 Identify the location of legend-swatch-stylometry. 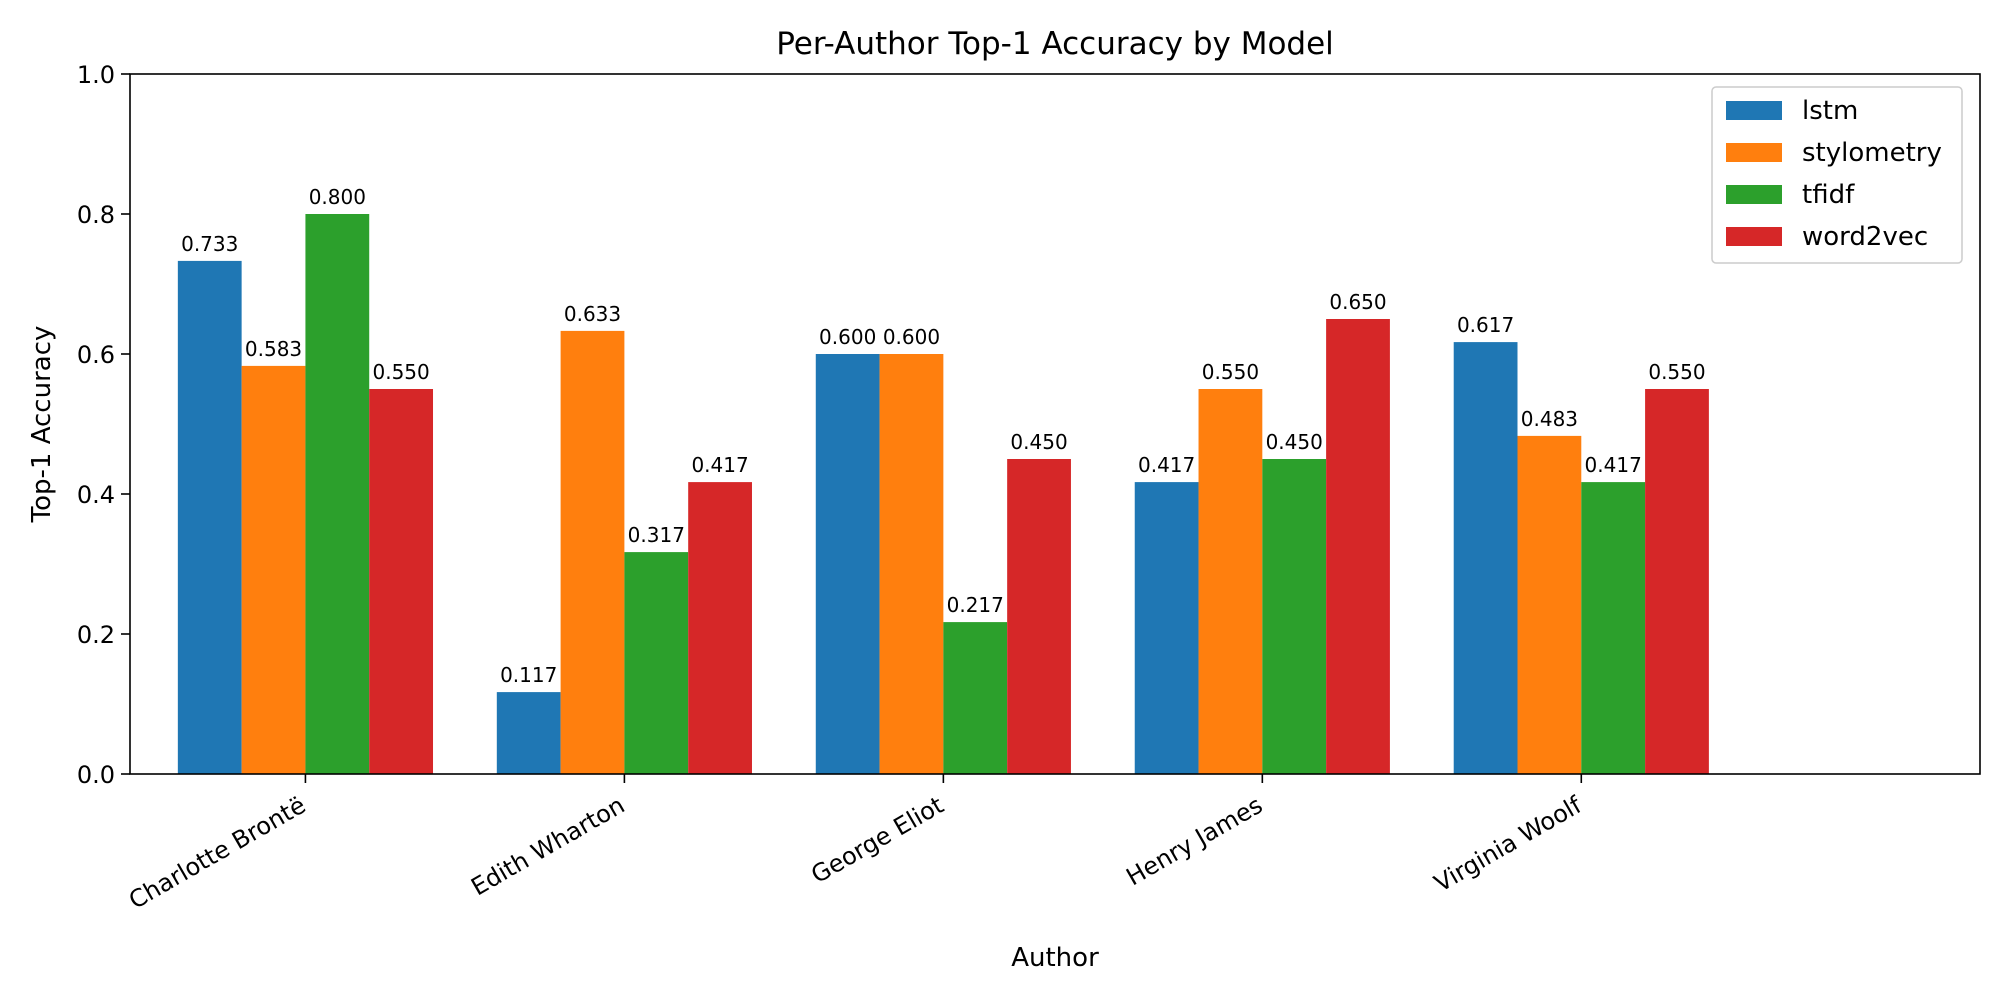
(1754, 152).